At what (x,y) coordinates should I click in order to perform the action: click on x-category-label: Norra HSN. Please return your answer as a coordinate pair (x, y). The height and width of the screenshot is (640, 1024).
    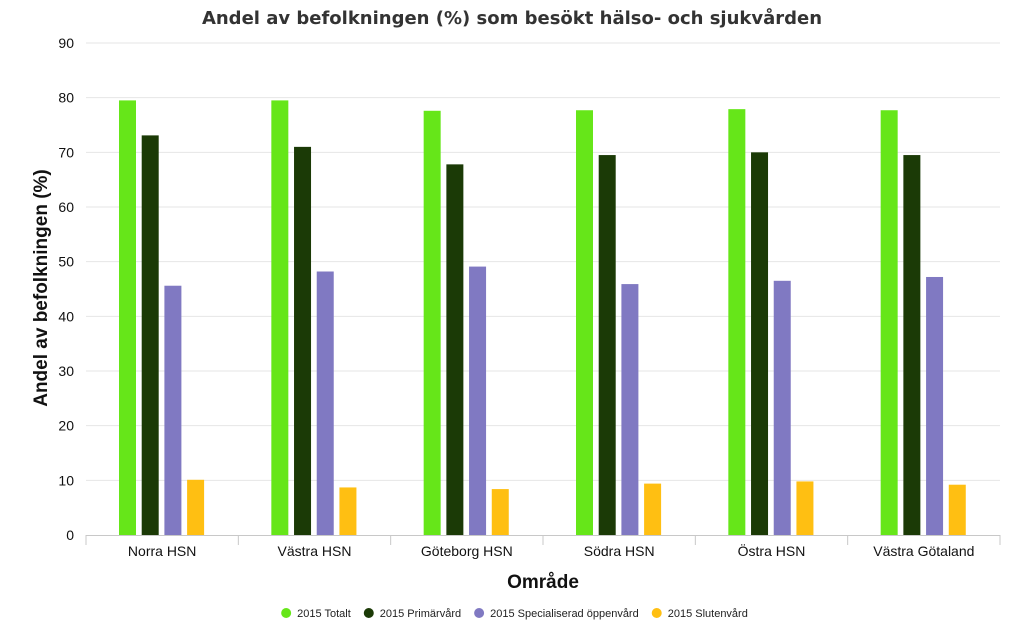
    Looking at the image, I should click on (162, 551).